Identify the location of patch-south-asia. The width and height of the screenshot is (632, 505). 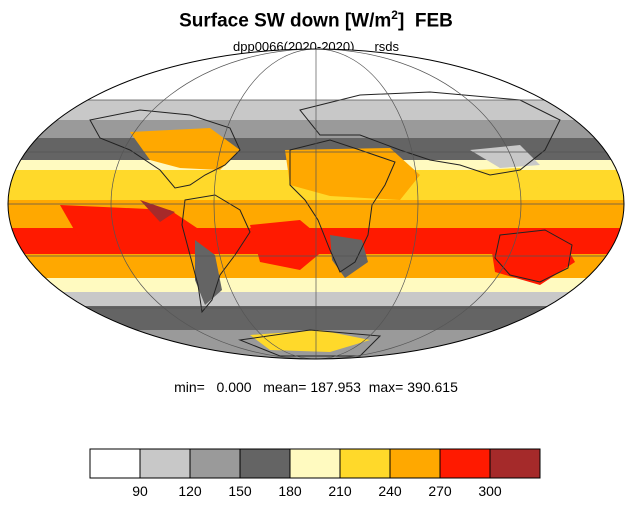
(485, 182).